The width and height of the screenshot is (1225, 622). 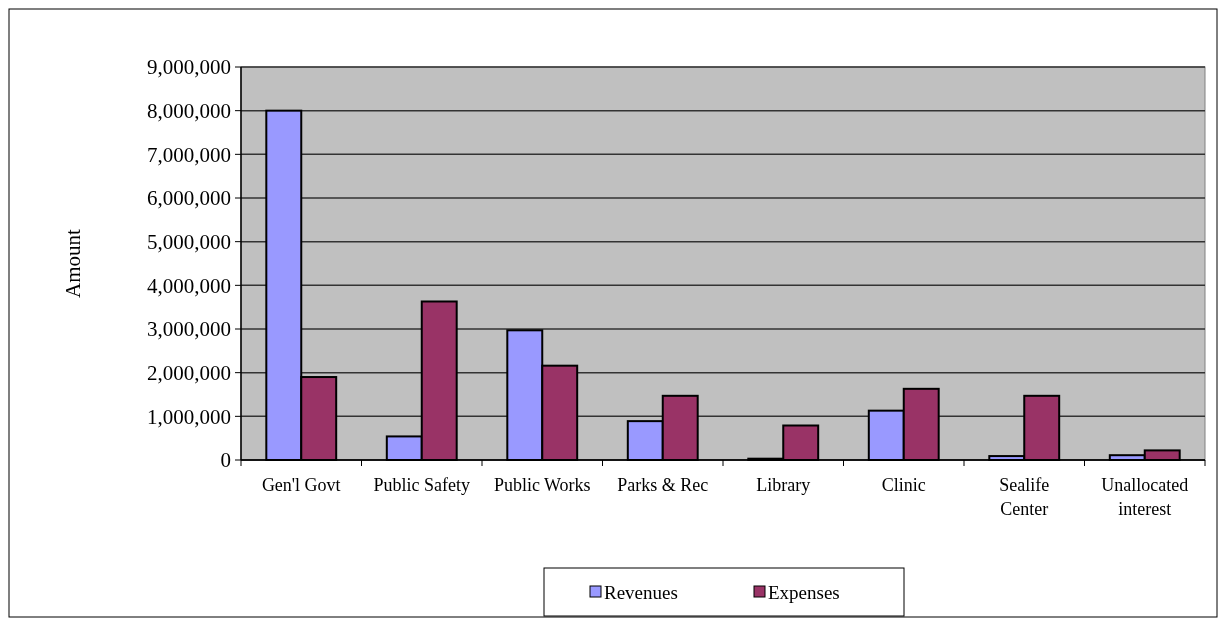 I want to click on y-tick-label: 2,000,000, so click(x=189, y=373).